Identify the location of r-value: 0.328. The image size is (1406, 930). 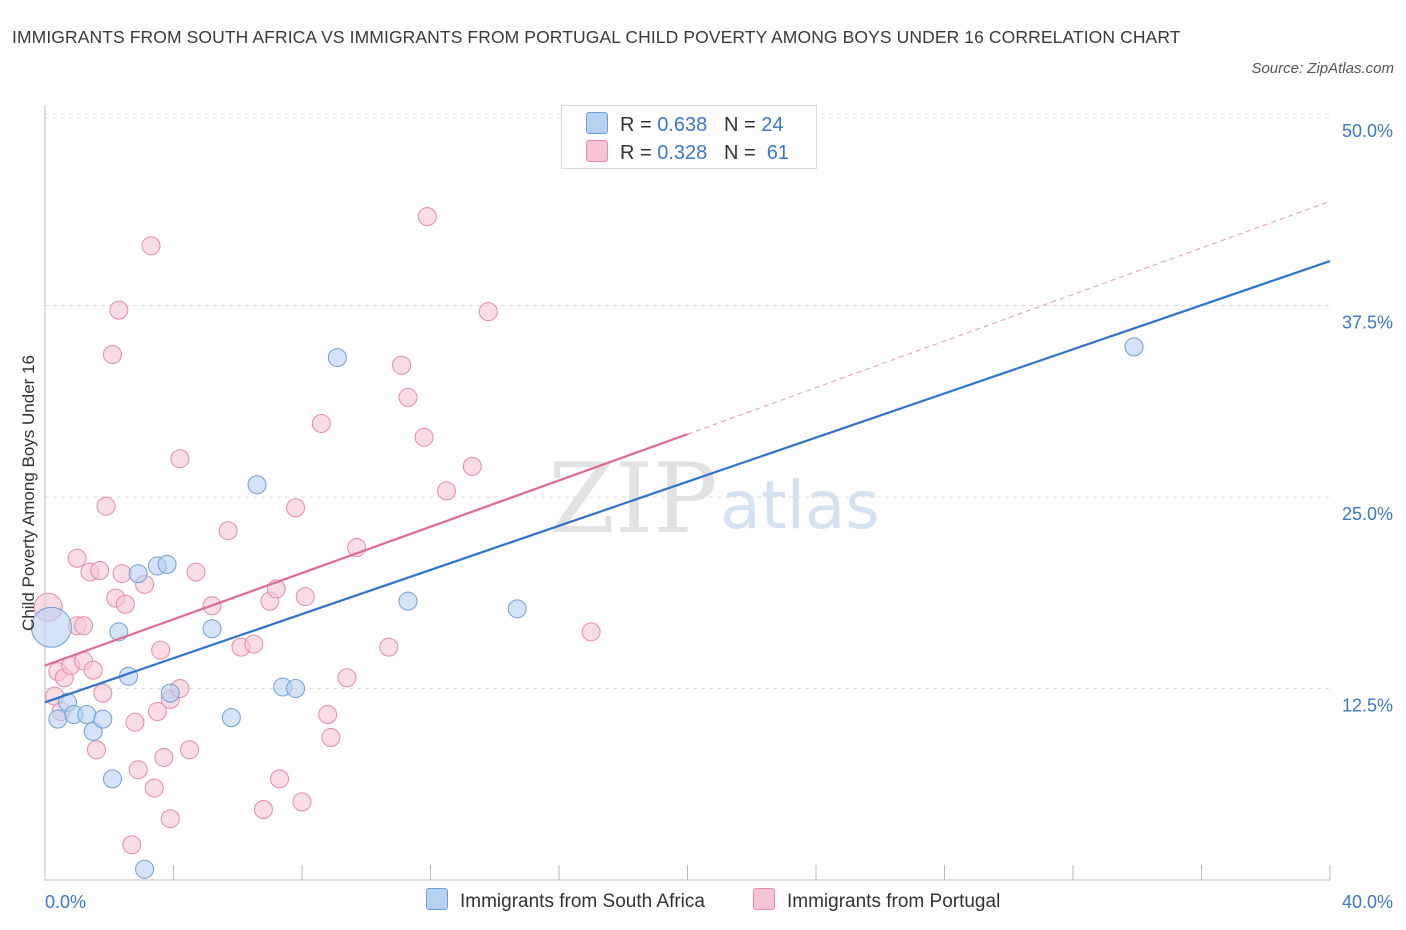
(682, 153).